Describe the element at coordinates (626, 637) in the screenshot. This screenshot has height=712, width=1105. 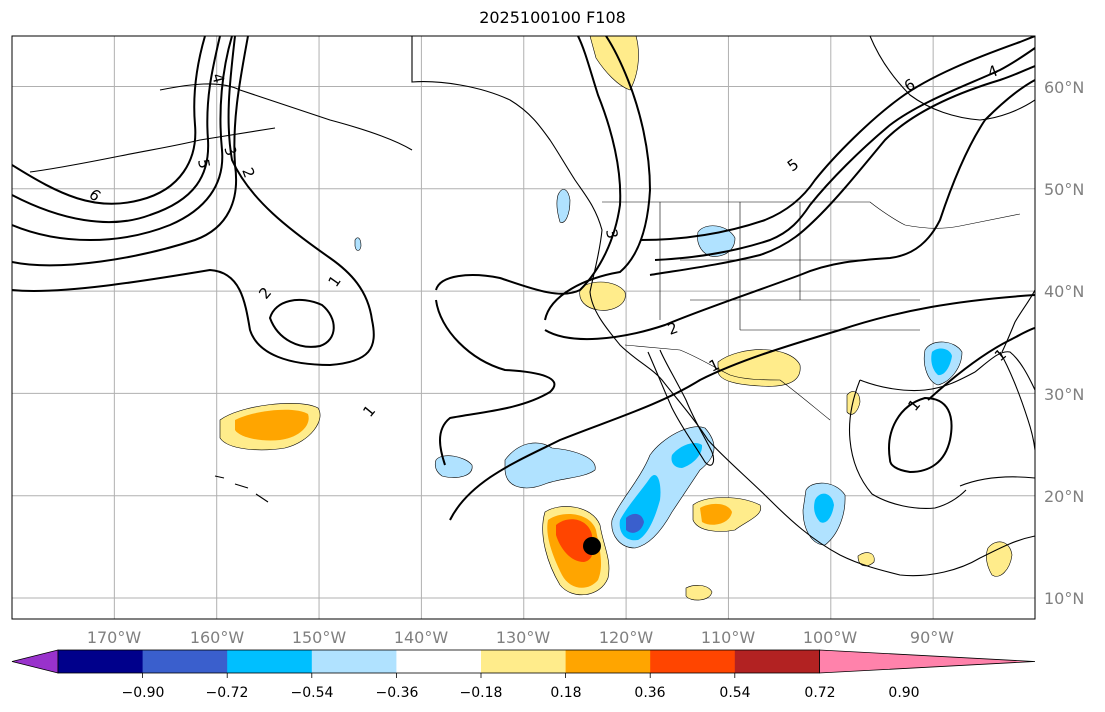
I see `lon-label-120w: 120°W` at that location.